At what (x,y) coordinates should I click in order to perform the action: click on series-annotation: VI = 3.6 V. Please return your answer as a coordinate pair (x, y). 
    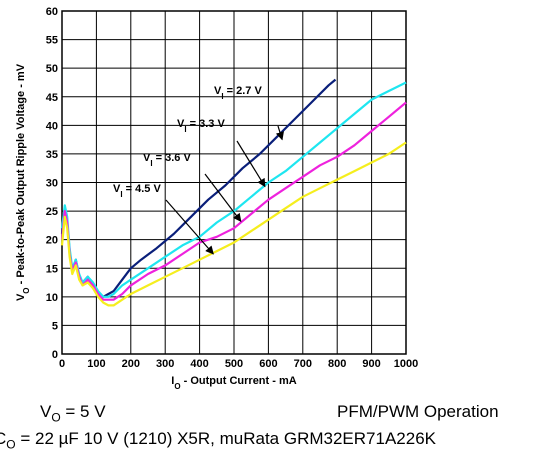
    Looking at the image, I should click on (192, 187).